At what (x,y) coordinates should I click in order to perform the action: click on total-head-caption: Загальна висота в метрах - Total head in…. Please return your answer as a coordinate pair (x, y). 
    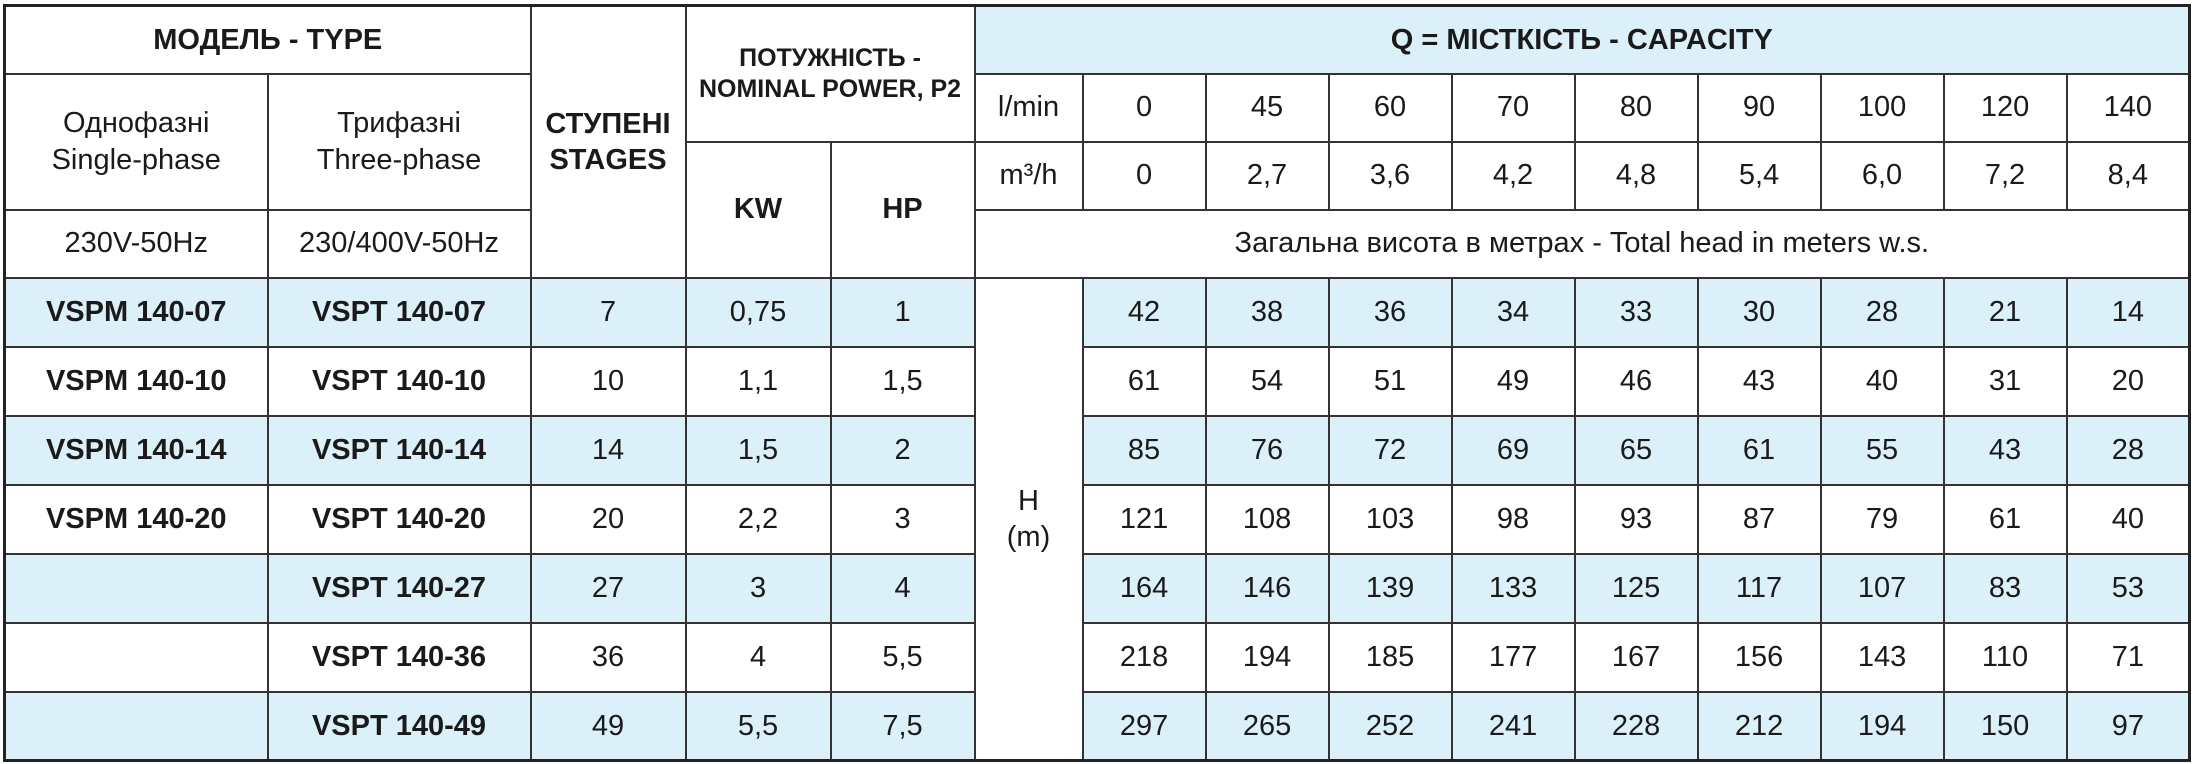
    Looking at the image, I should click on (1582, 243).